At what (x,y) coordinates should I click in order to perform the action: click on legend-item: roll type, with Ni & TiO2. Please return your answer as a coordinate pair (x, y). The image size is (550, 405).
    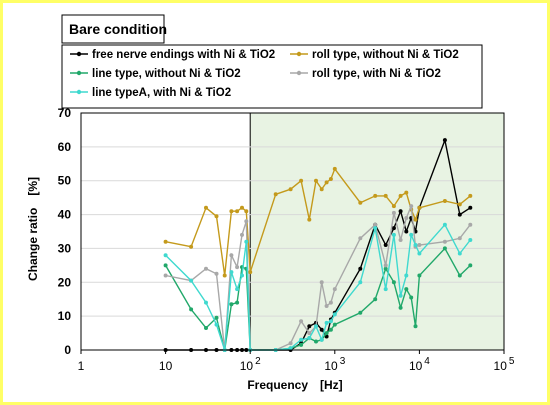
    Looking at the image, I should click on (365, 74).